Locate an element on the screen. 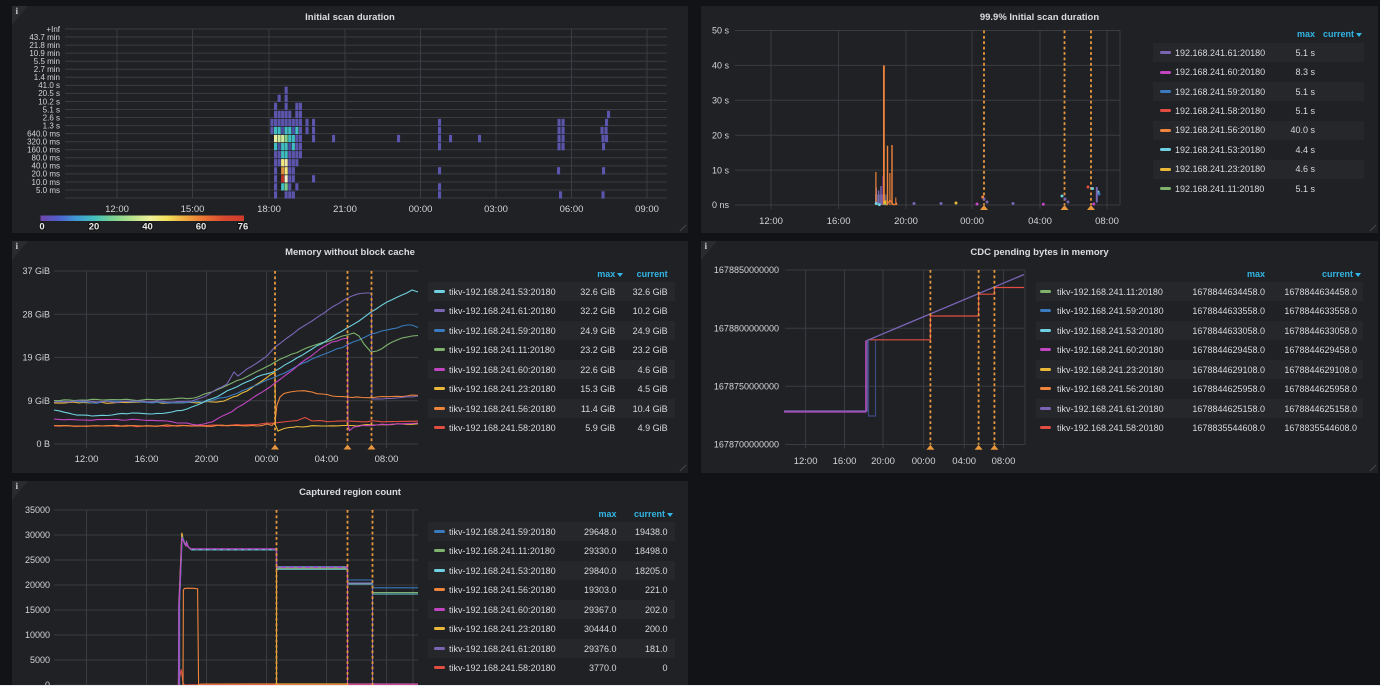 The height and width of the screenshot is (686, 1380). svg-text: 20.5 s is located at coordinates (49, 93).